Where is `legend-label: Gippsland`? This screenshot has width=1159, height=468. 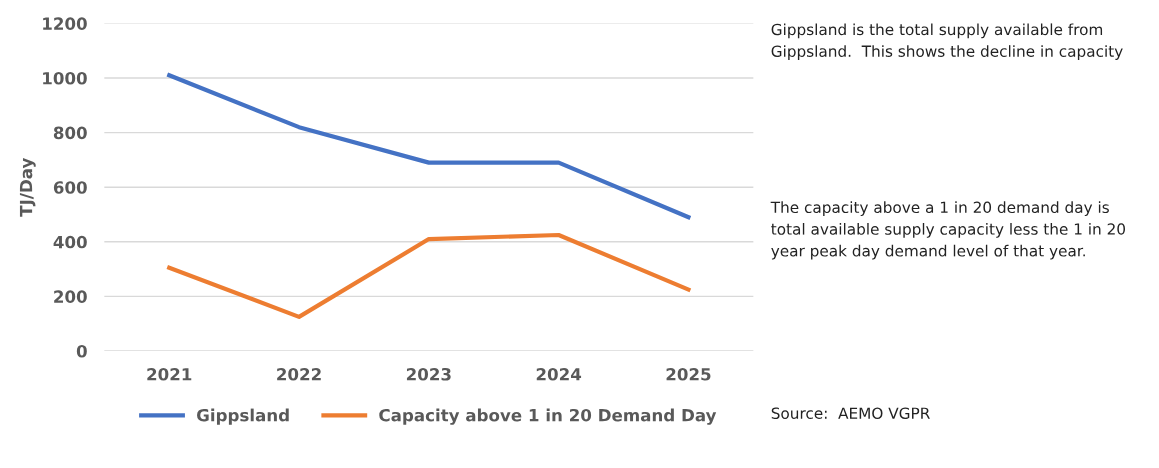
legend-label: Gippsland is located at coordinates (243, 416).